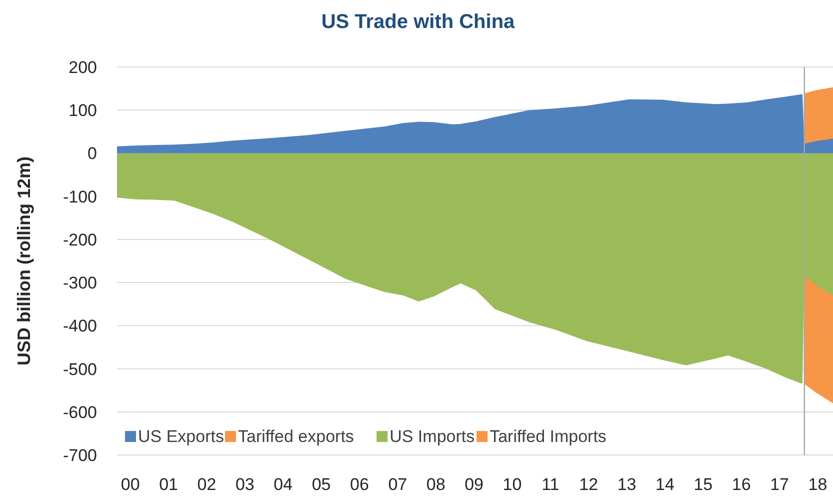 This screenshot has height=499, width=833. Describe the element at coordinates (79, 196) in the screenshot. I see `y-tick-label: -100` at that location.